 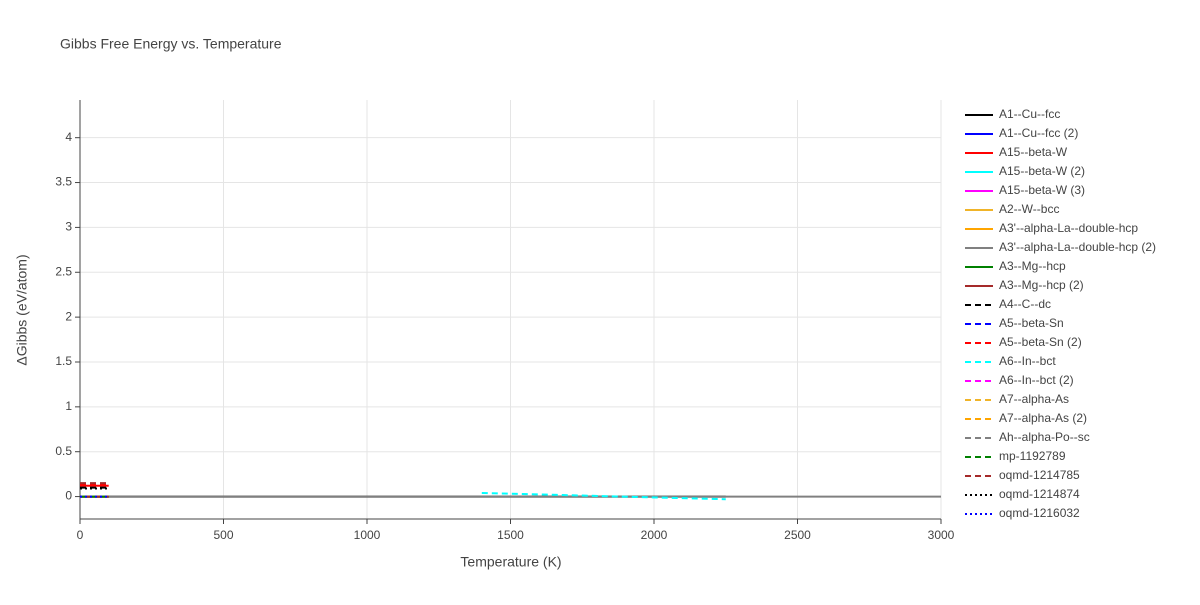 What do you see at coordinates (510, 562) in the screenshot?
I see `x-axis-title: Temperature (K)` at bounding box center [510, 562].